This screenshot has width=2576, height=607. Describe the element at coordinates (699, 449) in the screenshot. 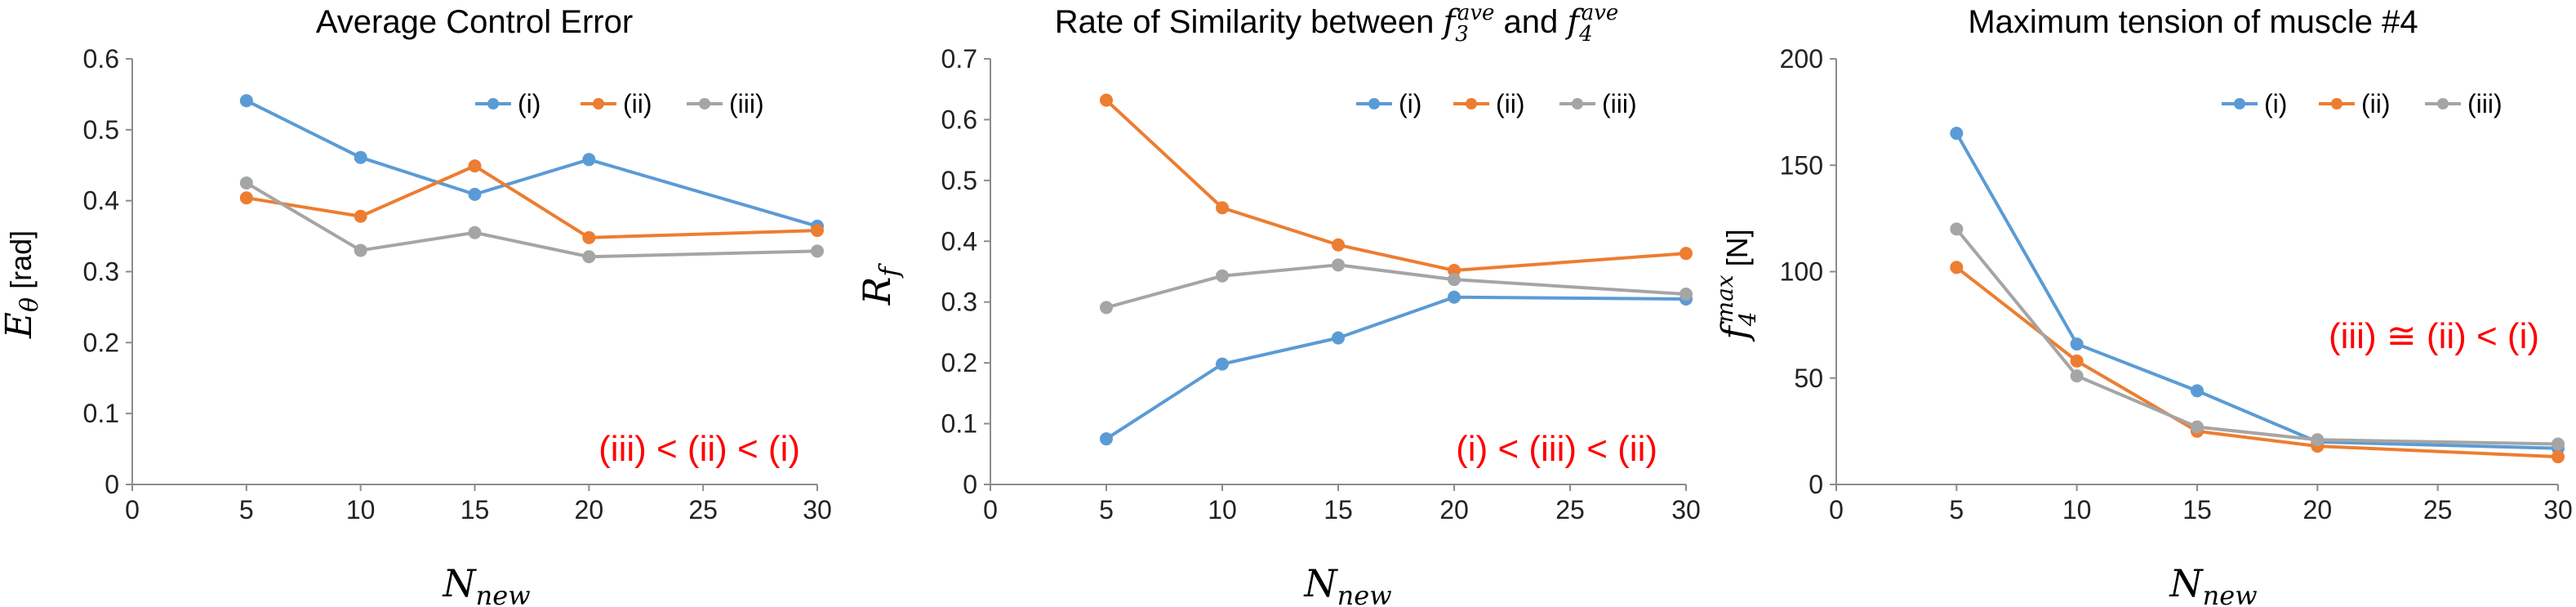

I see `ranking-annotation: (iii) < (ii) < (i)` at that location.